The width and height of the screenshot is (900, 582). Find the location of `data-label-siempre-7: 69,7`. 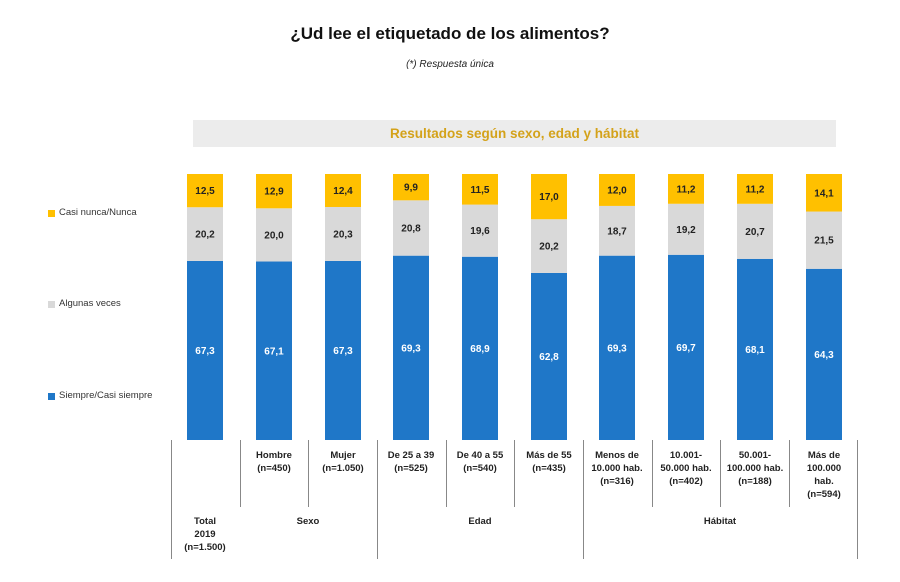

data-label-siempre-7: 69,7 is located at coordinates (686, 348).